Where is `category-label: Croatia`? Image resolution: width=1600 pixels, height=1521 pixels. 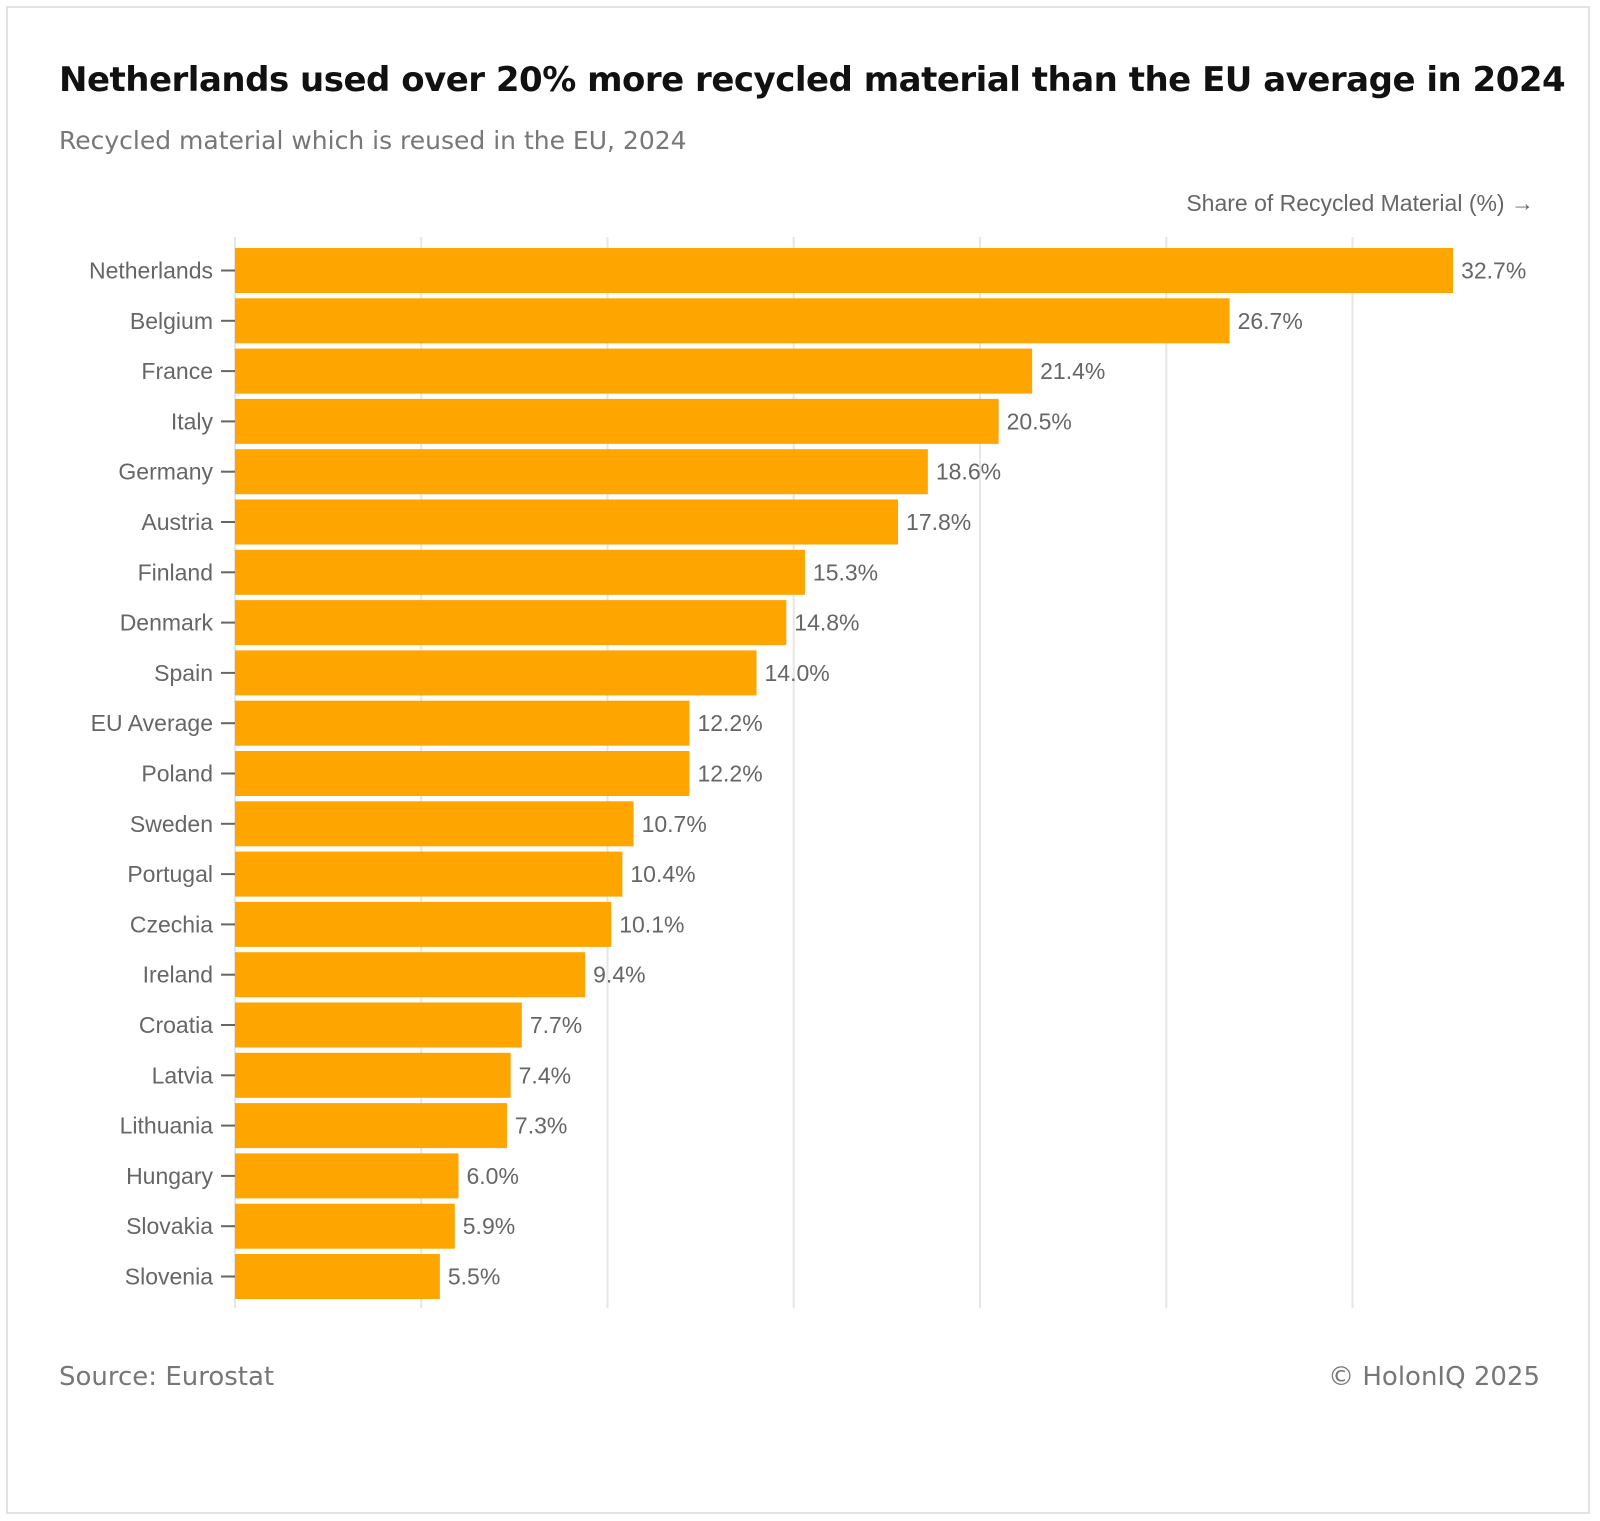 category-label: Croatia is located at coordinates (176, 1025).